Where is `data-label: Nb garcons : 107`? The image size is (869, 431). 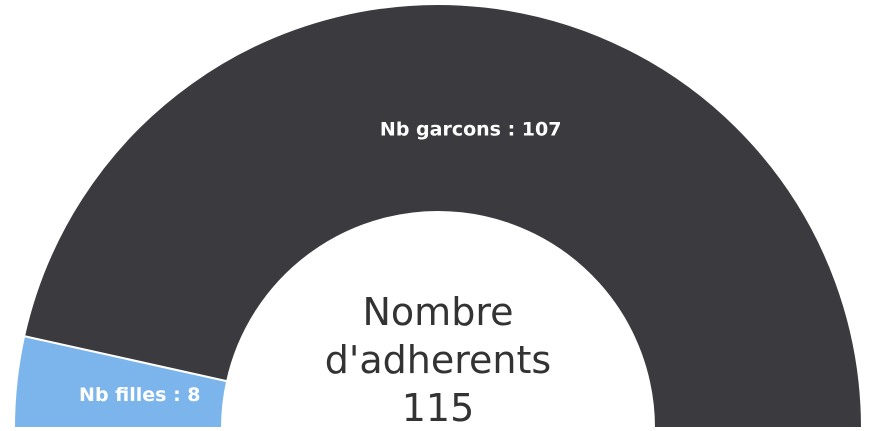 data-label: Nb garcons : 107 is located at coordinates (471, 129).